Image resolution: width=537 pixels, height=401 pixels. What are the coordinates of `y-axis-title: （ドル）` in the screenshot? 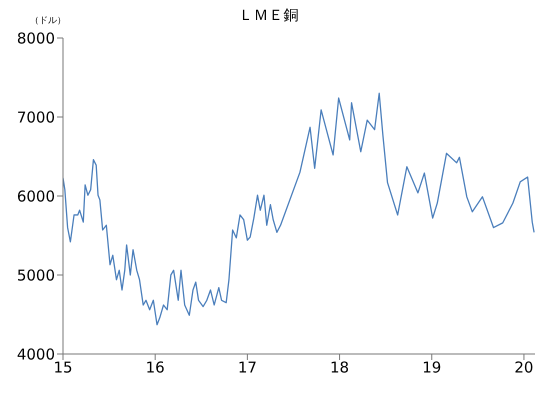 It's located at (48, 21).